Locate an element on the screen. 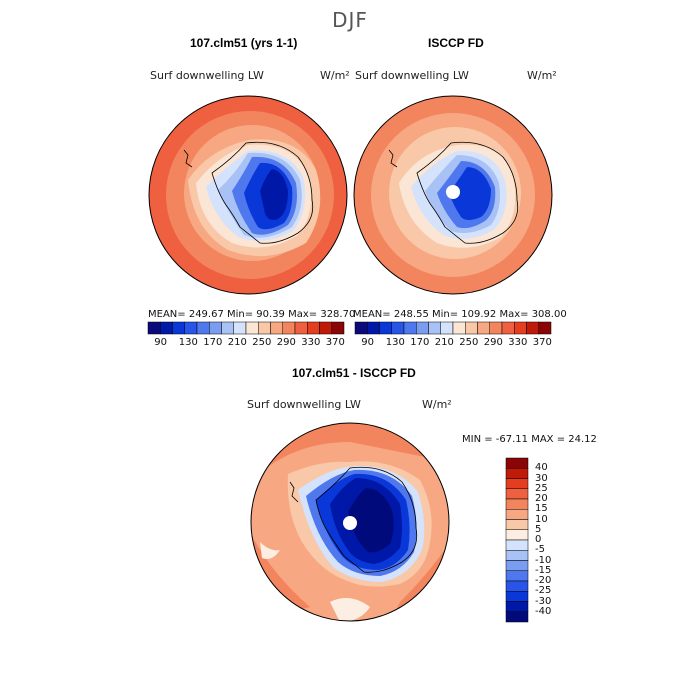  diff-panel-heading: 107.clm51 - ISCCP FD is located at coordinates (354, 373).